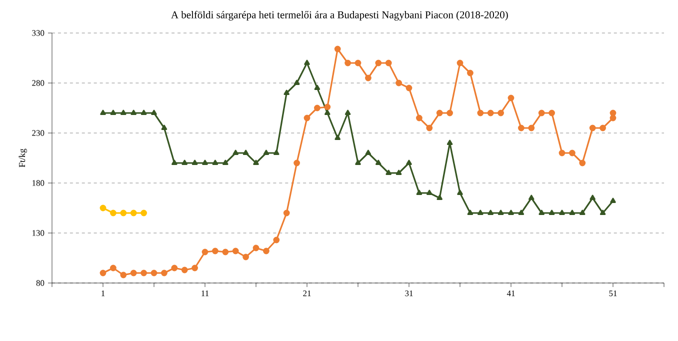 This screenshot has height=341, width=678. What do you see at coordinates (103, 293) in the screenshot?
I see `x-tick-label: 1` at bounding box center [103, 293].